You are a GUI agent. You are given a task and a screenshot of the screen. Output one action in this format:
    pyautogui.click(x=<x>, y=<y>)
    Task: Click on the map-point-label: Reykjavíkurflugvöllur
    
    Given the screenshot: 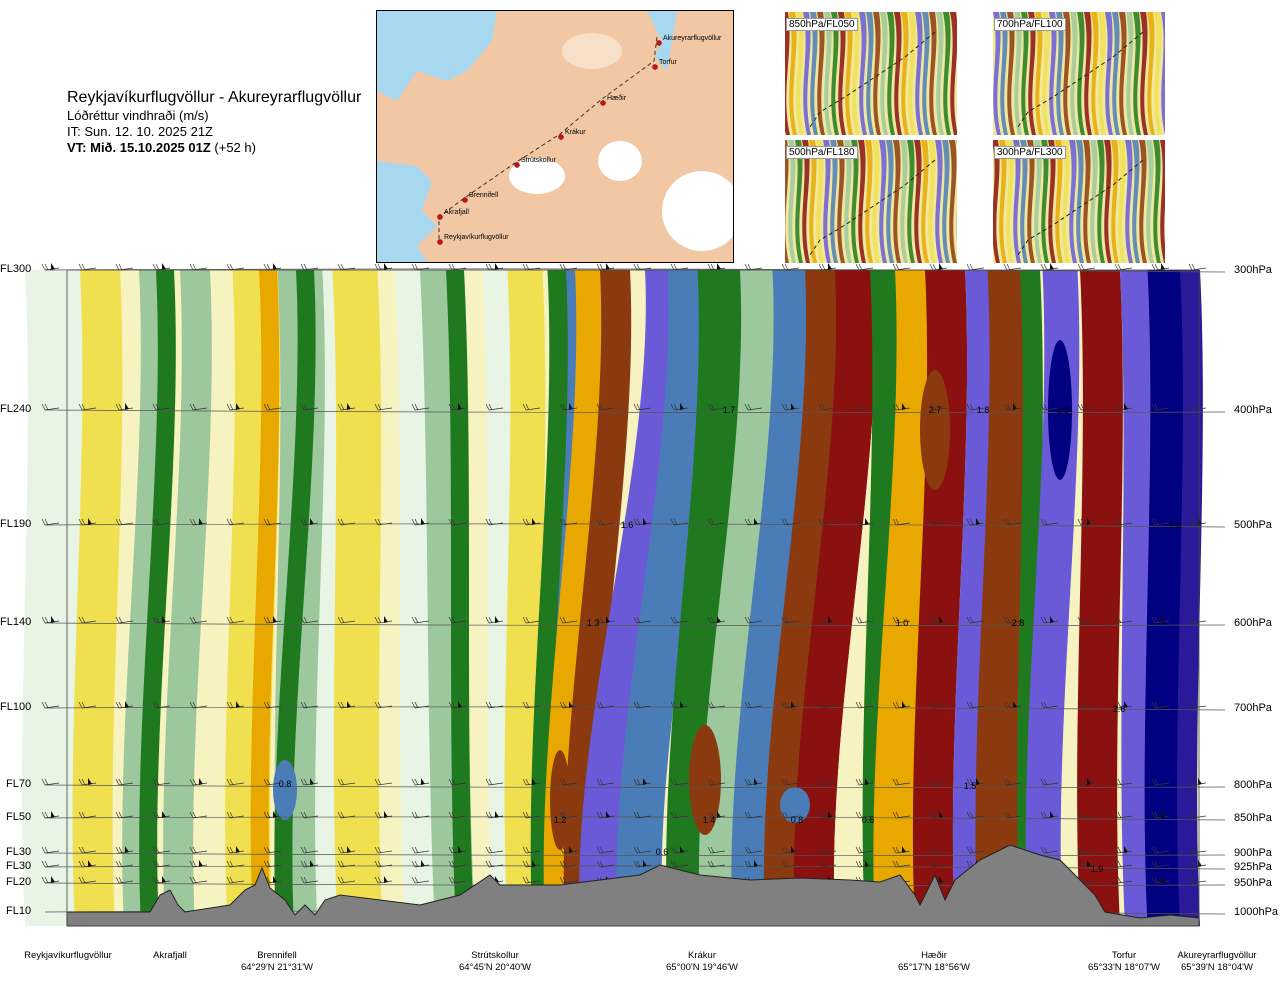 What is the action you would take?
    pyautogui.click(x=476, y=237)
    